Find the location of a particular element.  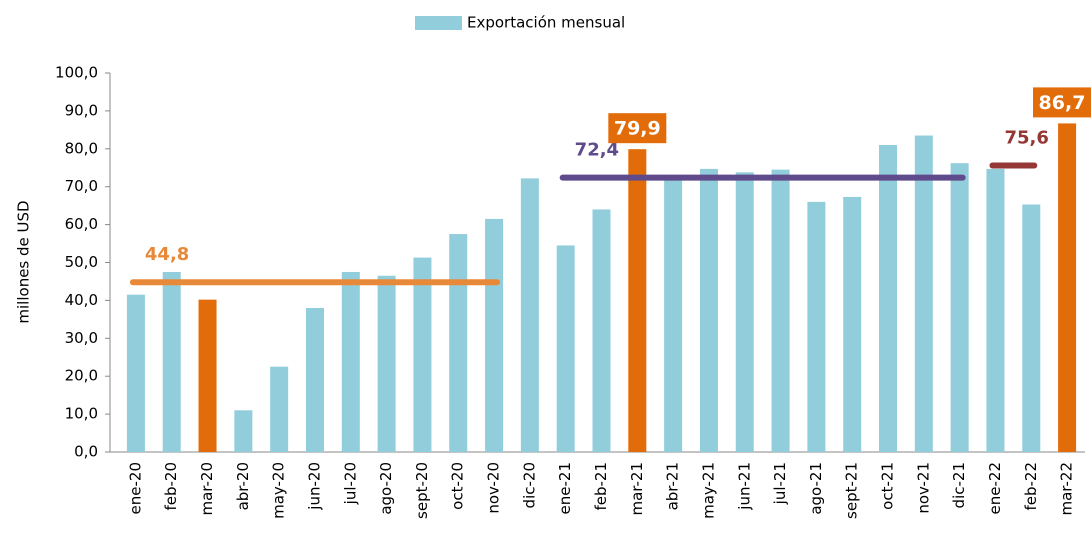

y-tick-label: 80,0 is located at coordinates (81, 148).